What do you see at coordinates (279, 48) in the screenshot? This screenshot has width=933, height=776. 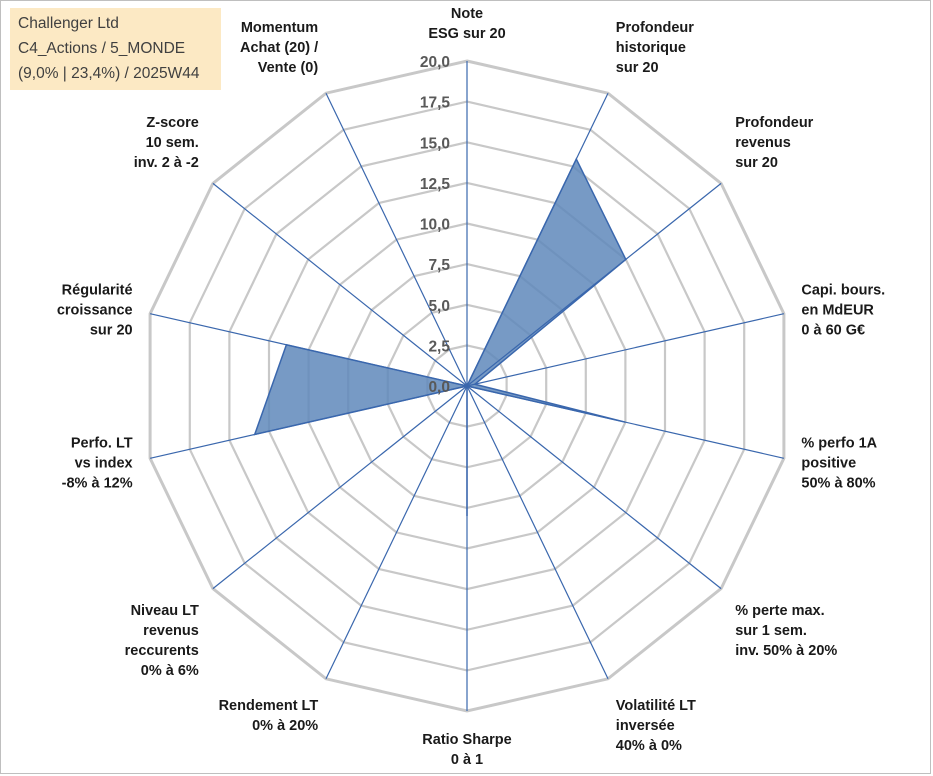 I see `axis-label: Momentum Achat (20) / Vente (0)` at bounding box center [279, 48].